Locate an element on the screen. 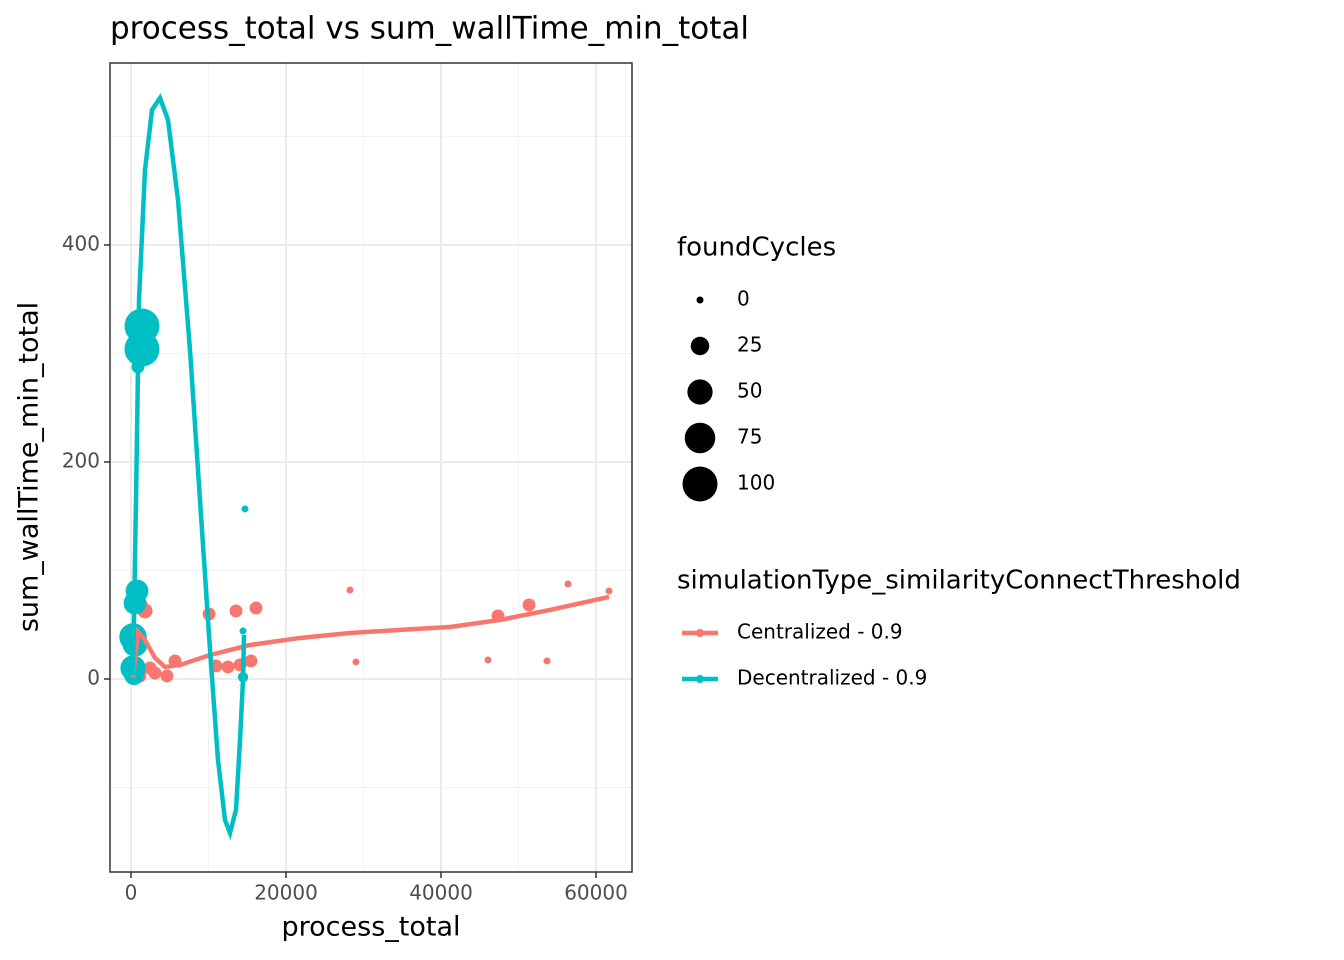 Image resolution: width=1344 pixels, height=960 pixels. size-legend-title: foundCycles is located at coordinates (756, 248).